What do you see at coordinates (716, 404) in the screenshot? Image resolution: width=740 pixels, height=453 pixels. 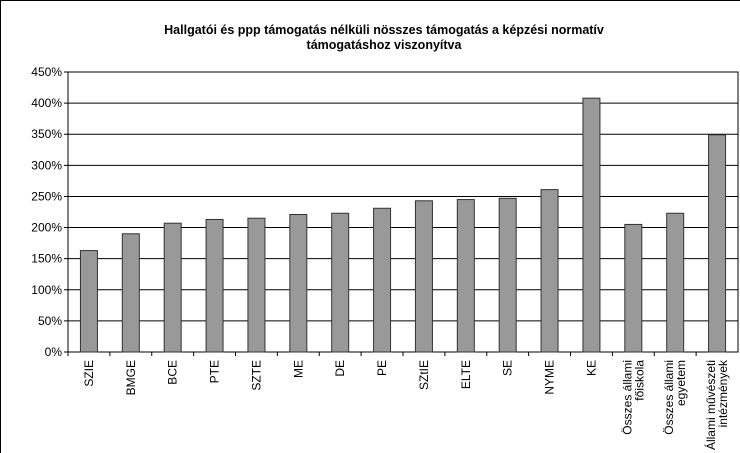 I see `x-tick-label: Állami művészetiintézmények` at bounding box center [716, 404].